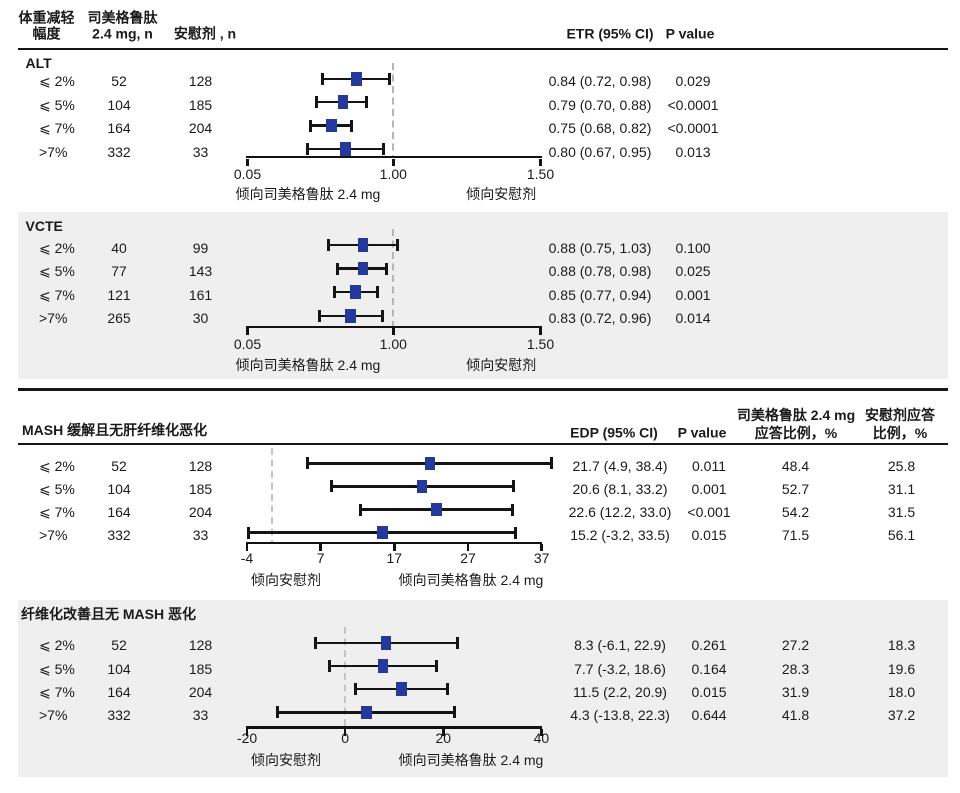 Image resolution: width=960 pixels, height=793 pixels. I want to click on column-header-subgroup: 体重减轻 幅度, so click(46, 25).